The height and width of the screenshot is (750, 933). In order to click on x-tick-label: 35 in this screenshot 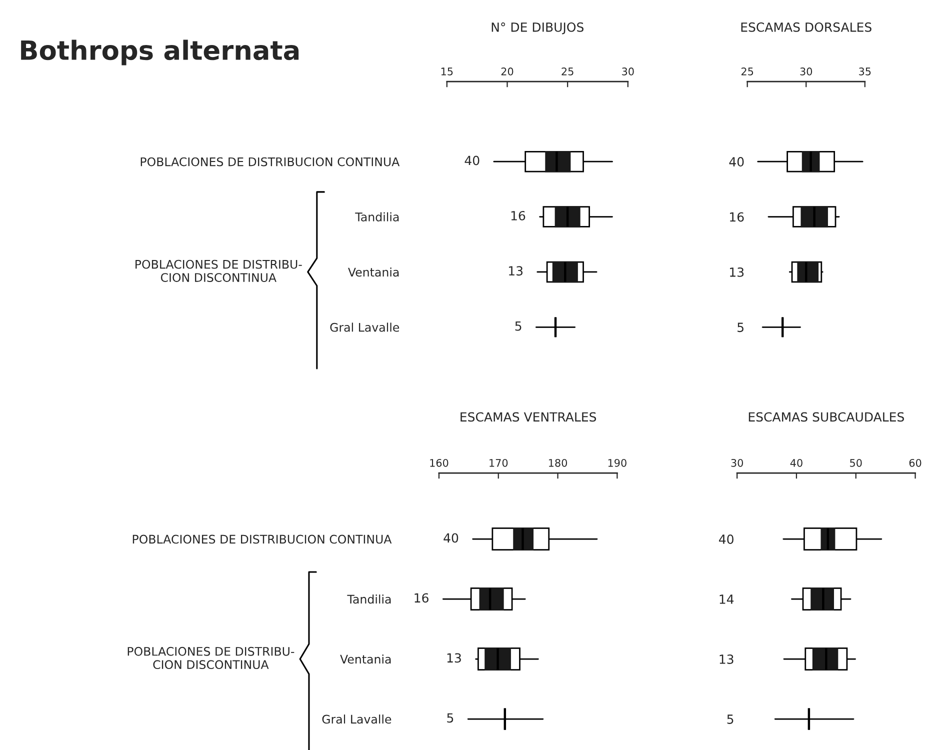, I will do `click(865, 72)`.